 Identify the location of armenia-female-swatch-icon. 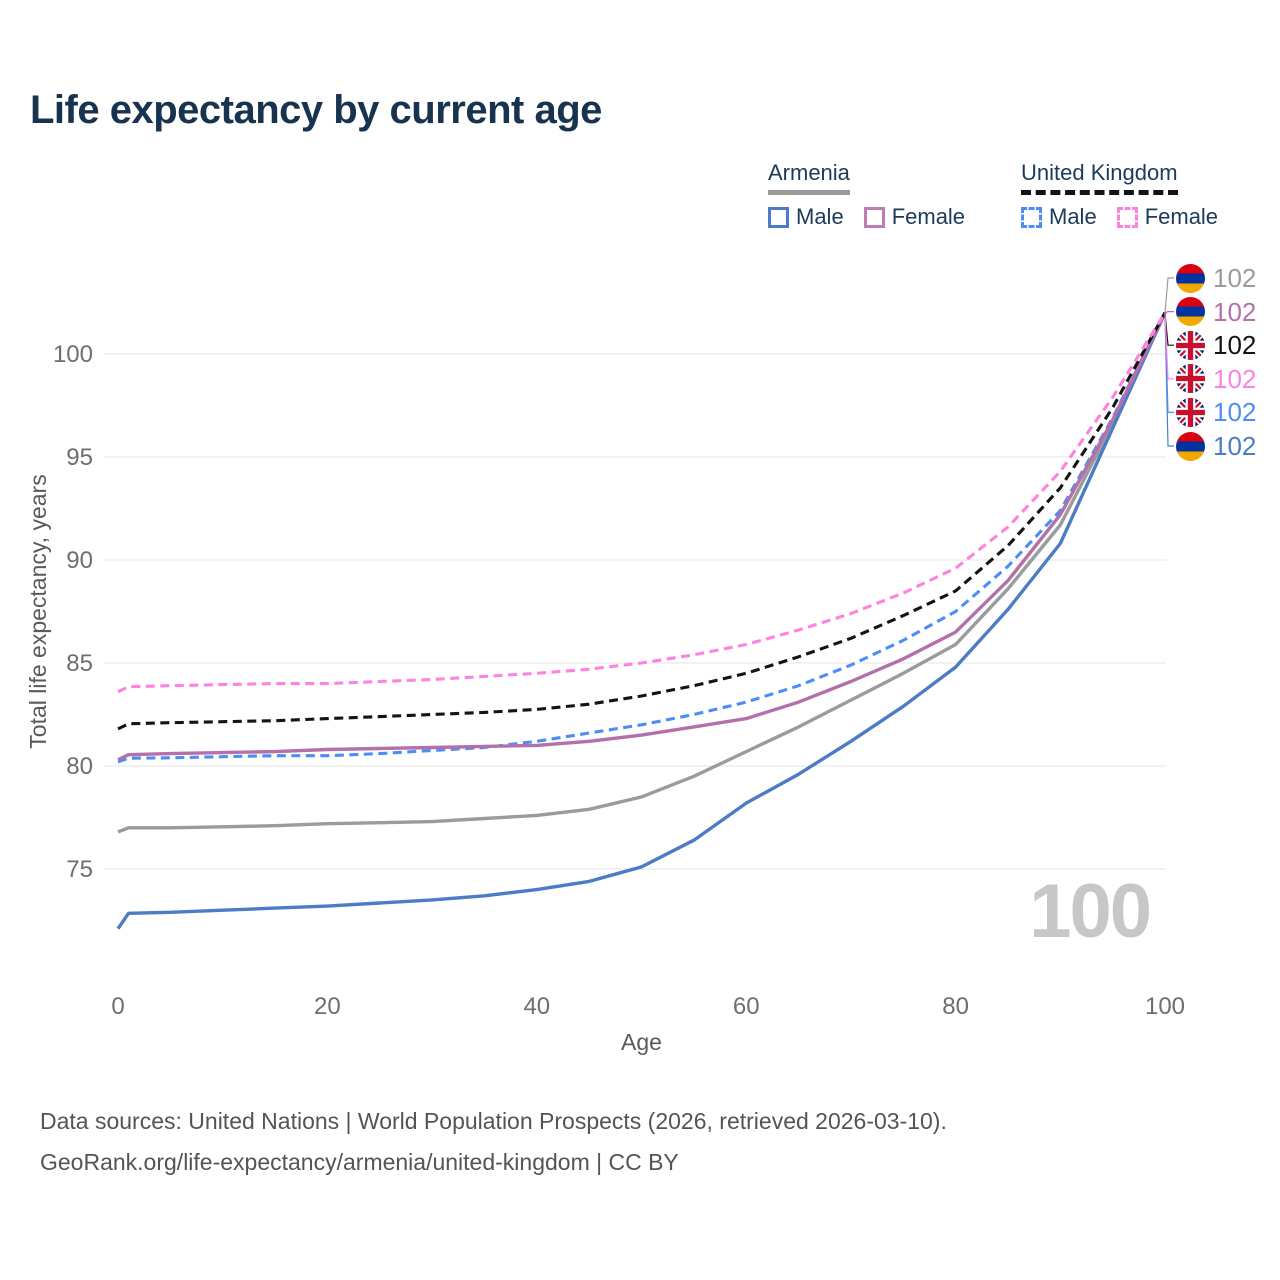
(874, 217).